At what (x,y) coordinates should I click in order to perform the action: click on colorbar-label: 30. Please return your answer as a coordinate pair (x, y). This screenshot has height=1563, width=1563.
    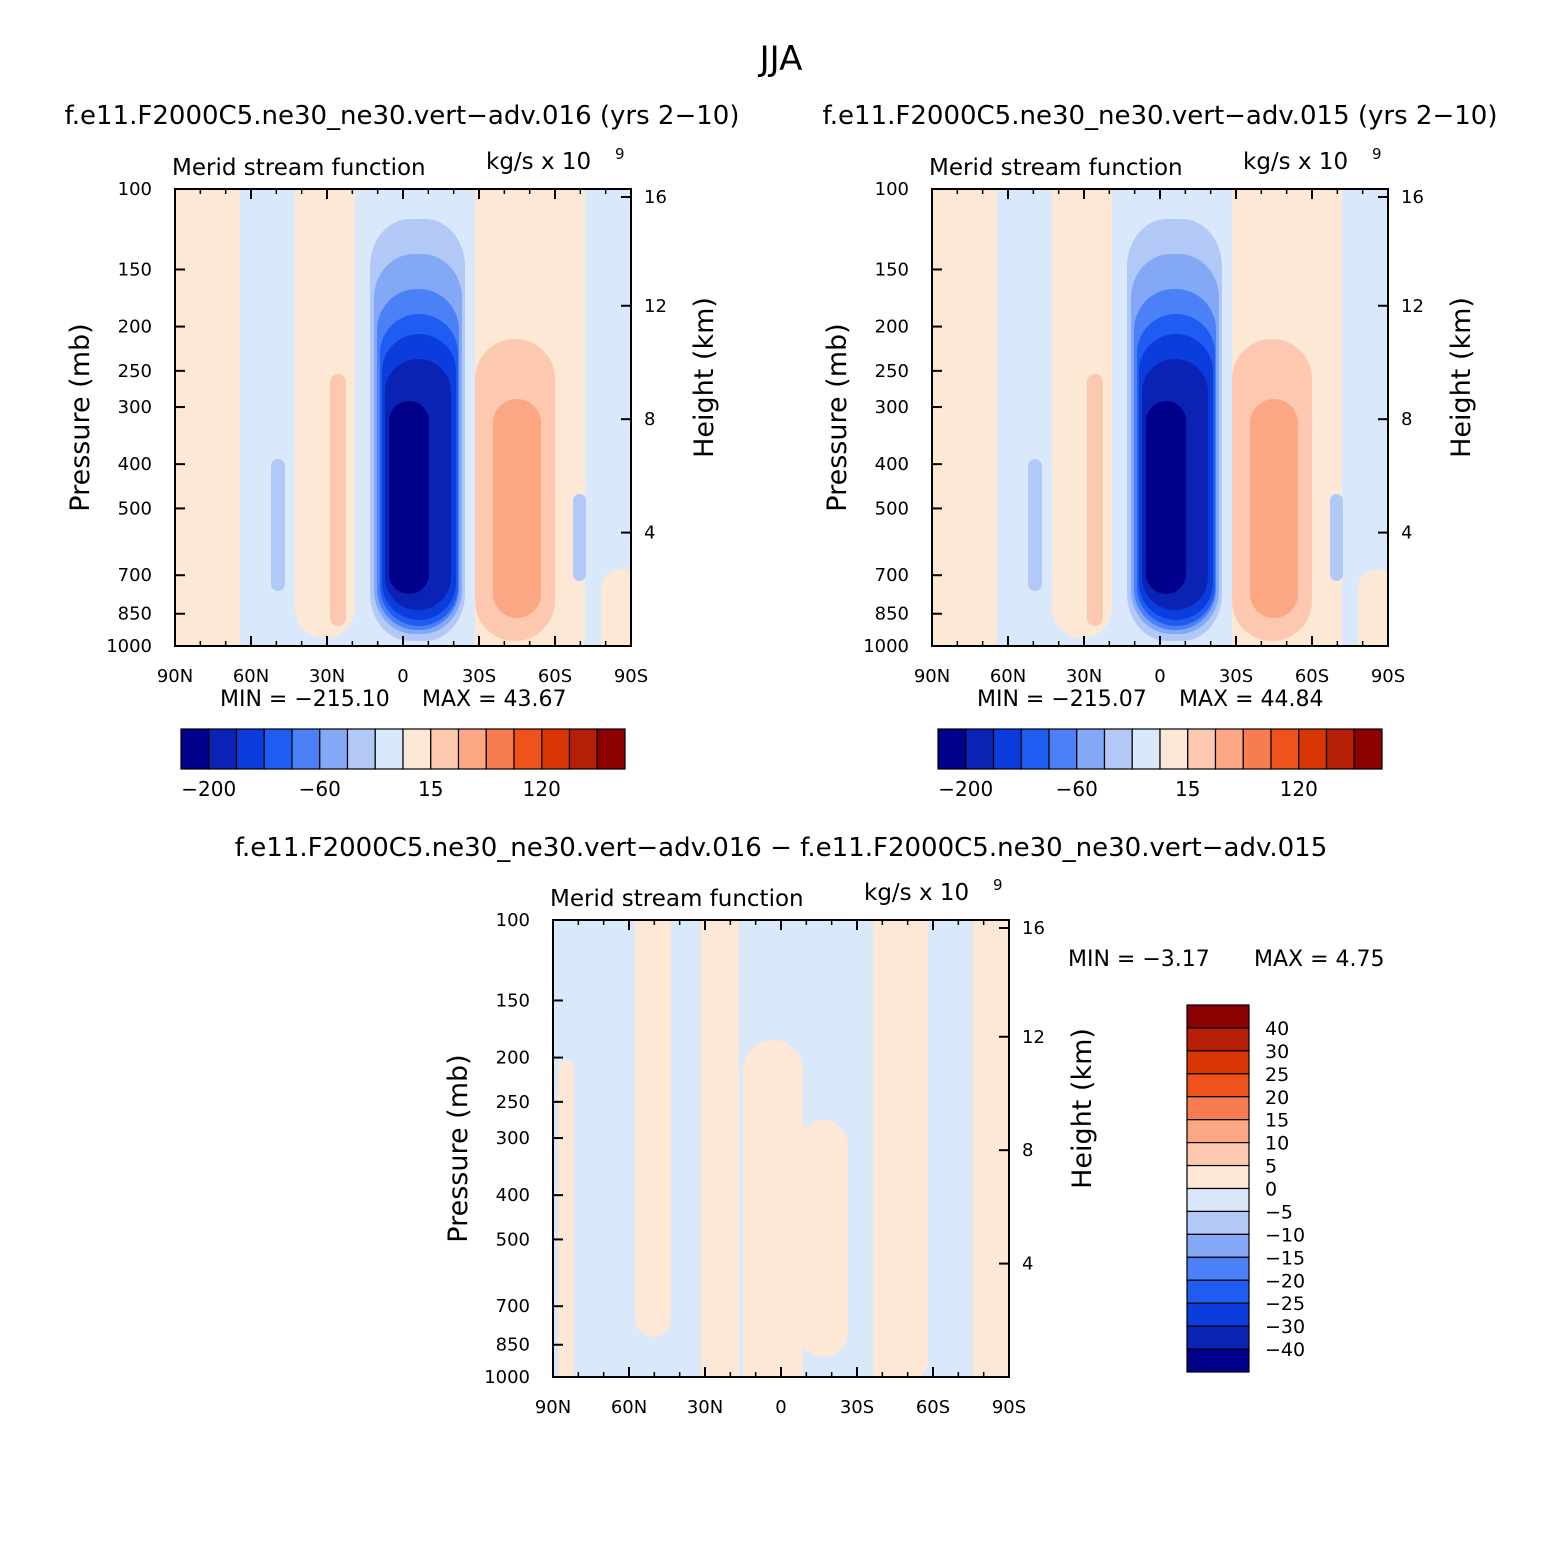
    Looking at the image, I should click on (1277, 1052).